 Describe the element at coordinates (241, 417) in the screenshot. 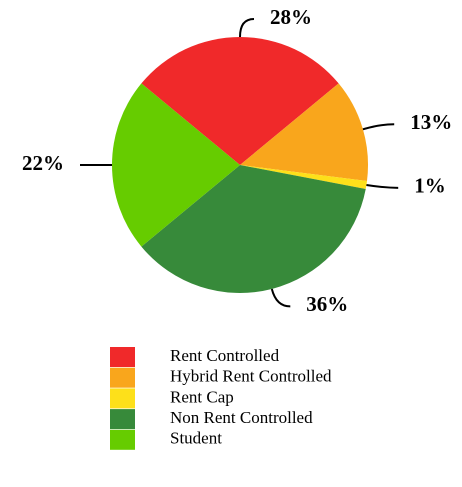

I see `legend-label: Non Rent Controlled` at that location.